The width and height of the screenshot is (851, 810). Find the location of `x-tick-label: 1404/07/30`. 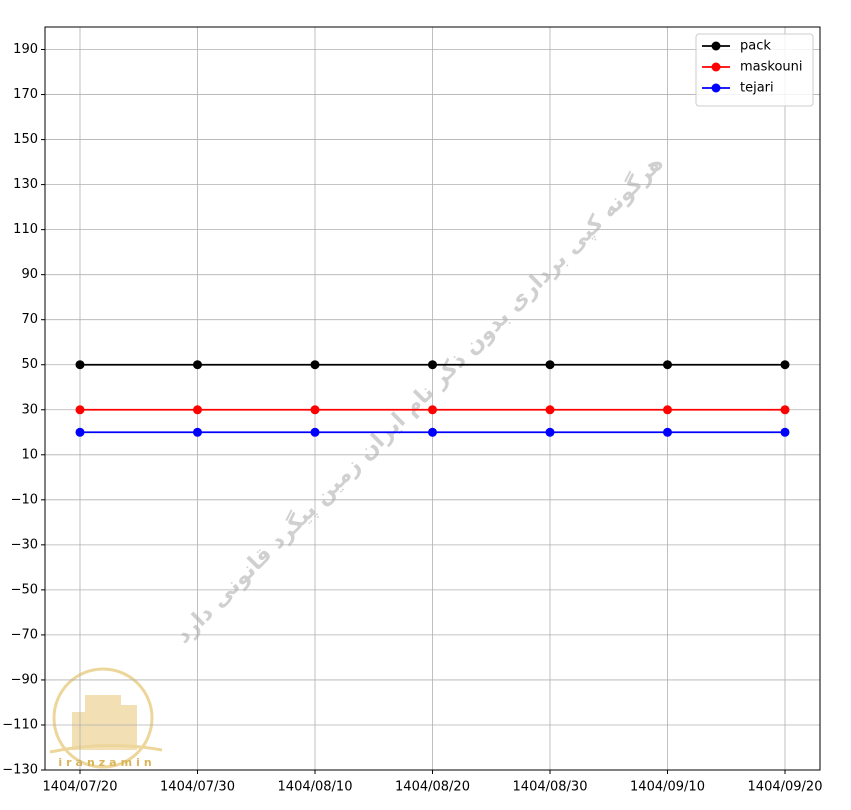

x-tick-label: 1404/07/30 is located at coordinates (197, 787).